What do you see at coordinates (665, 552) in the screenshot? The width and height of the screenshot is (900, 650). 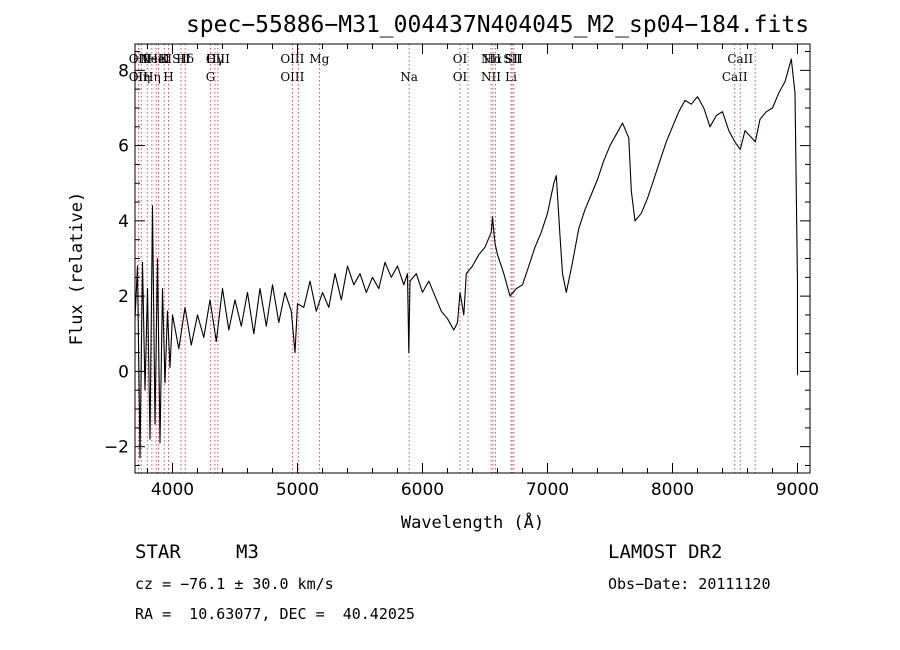 I see `survey-label: LAMOST DR2` at bounding box center [665, 552].